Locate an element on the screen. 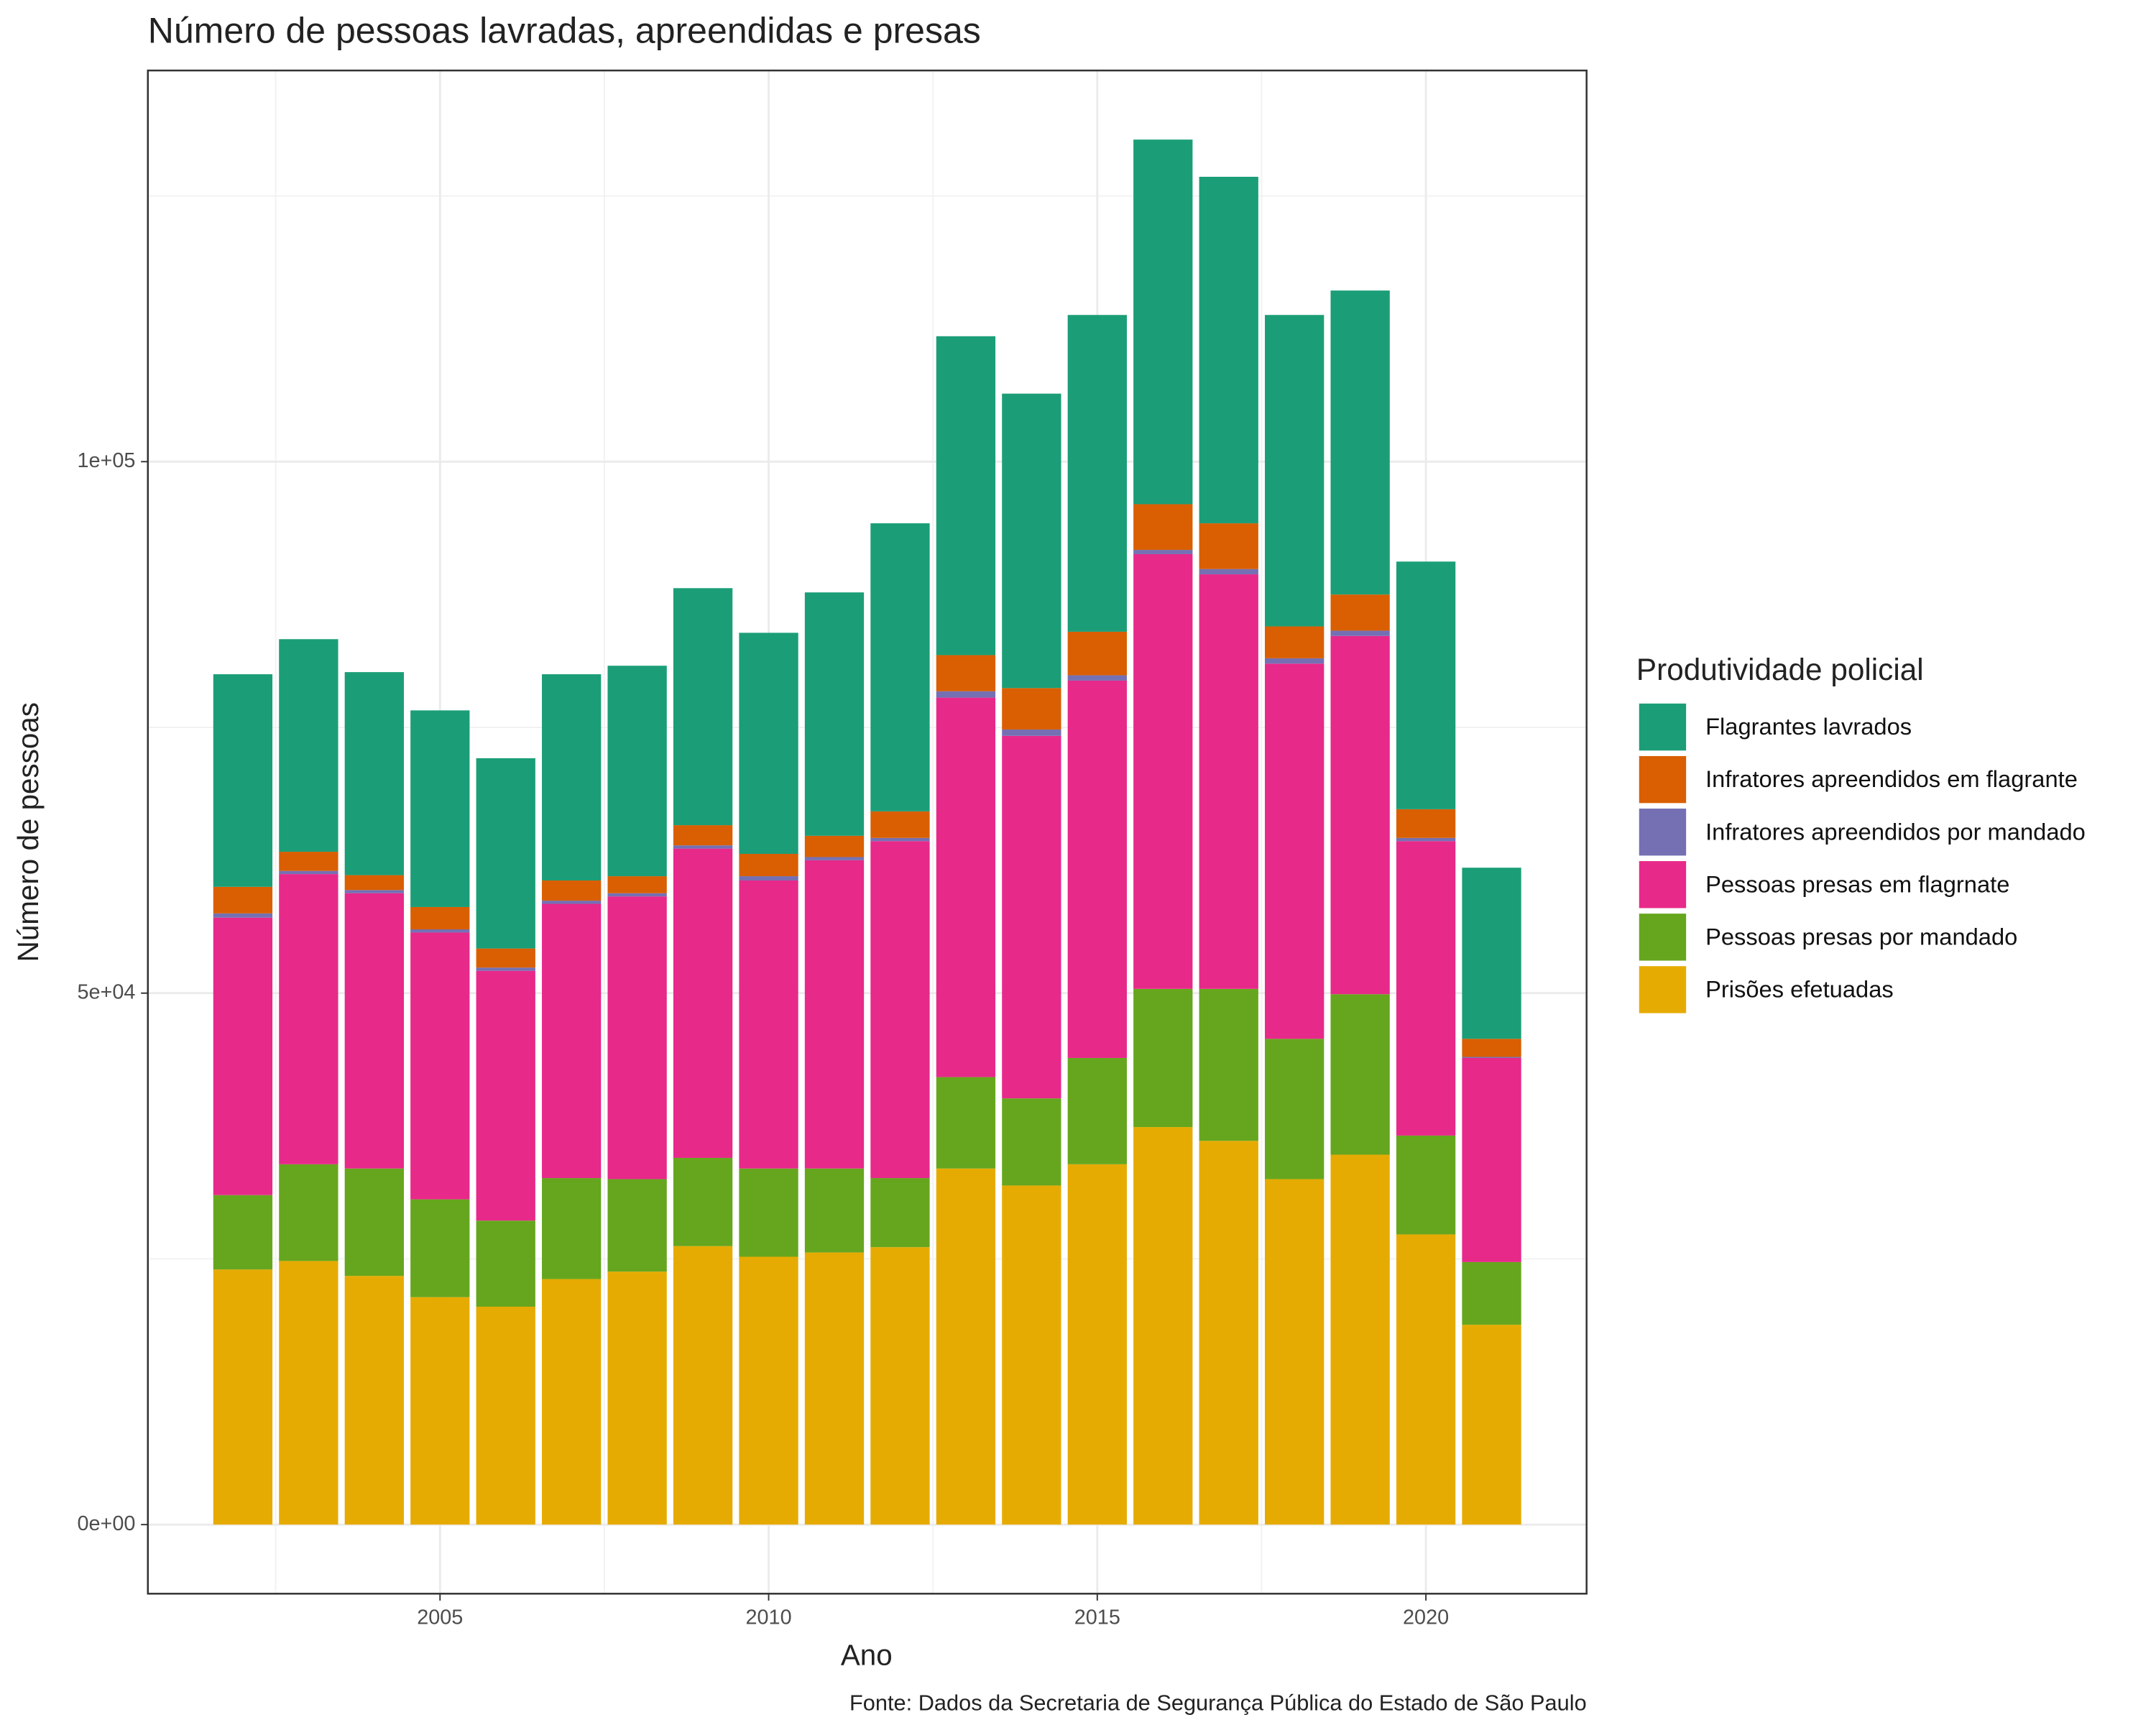 This screenshot has height=1725, width=2156. y-axis-title: Número de pessoas is located at coordinates (28, 832).